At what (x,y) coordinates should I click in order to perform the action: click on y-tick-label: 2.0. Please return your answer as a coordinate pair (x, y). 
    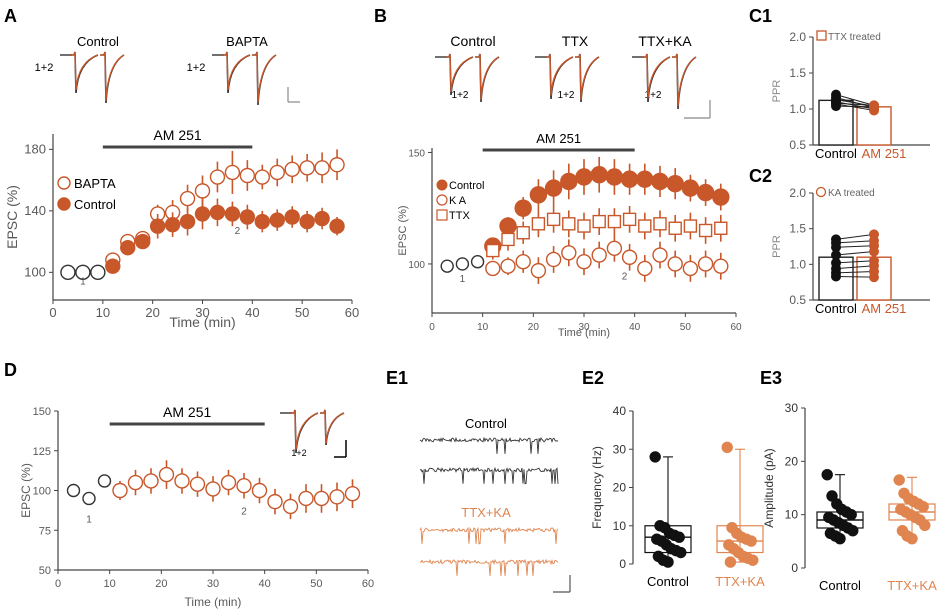
    Looking at the image, I should click on (797, 37).